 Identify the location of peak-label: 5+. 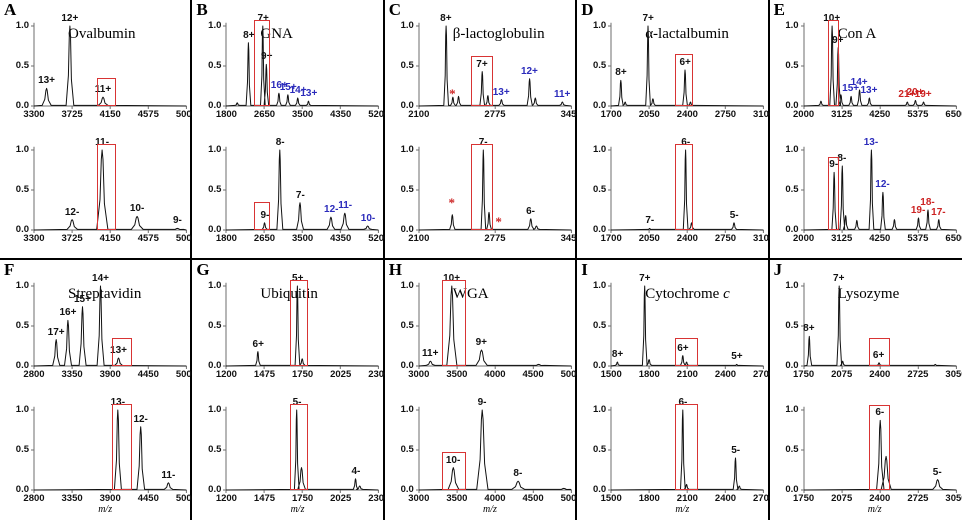
(737, 357).